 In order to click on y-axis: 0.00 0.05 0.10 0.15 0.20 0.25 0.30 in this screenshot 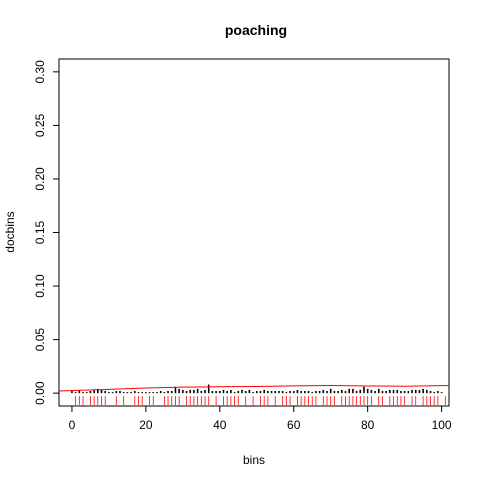, I will do `click(46, 232)`.